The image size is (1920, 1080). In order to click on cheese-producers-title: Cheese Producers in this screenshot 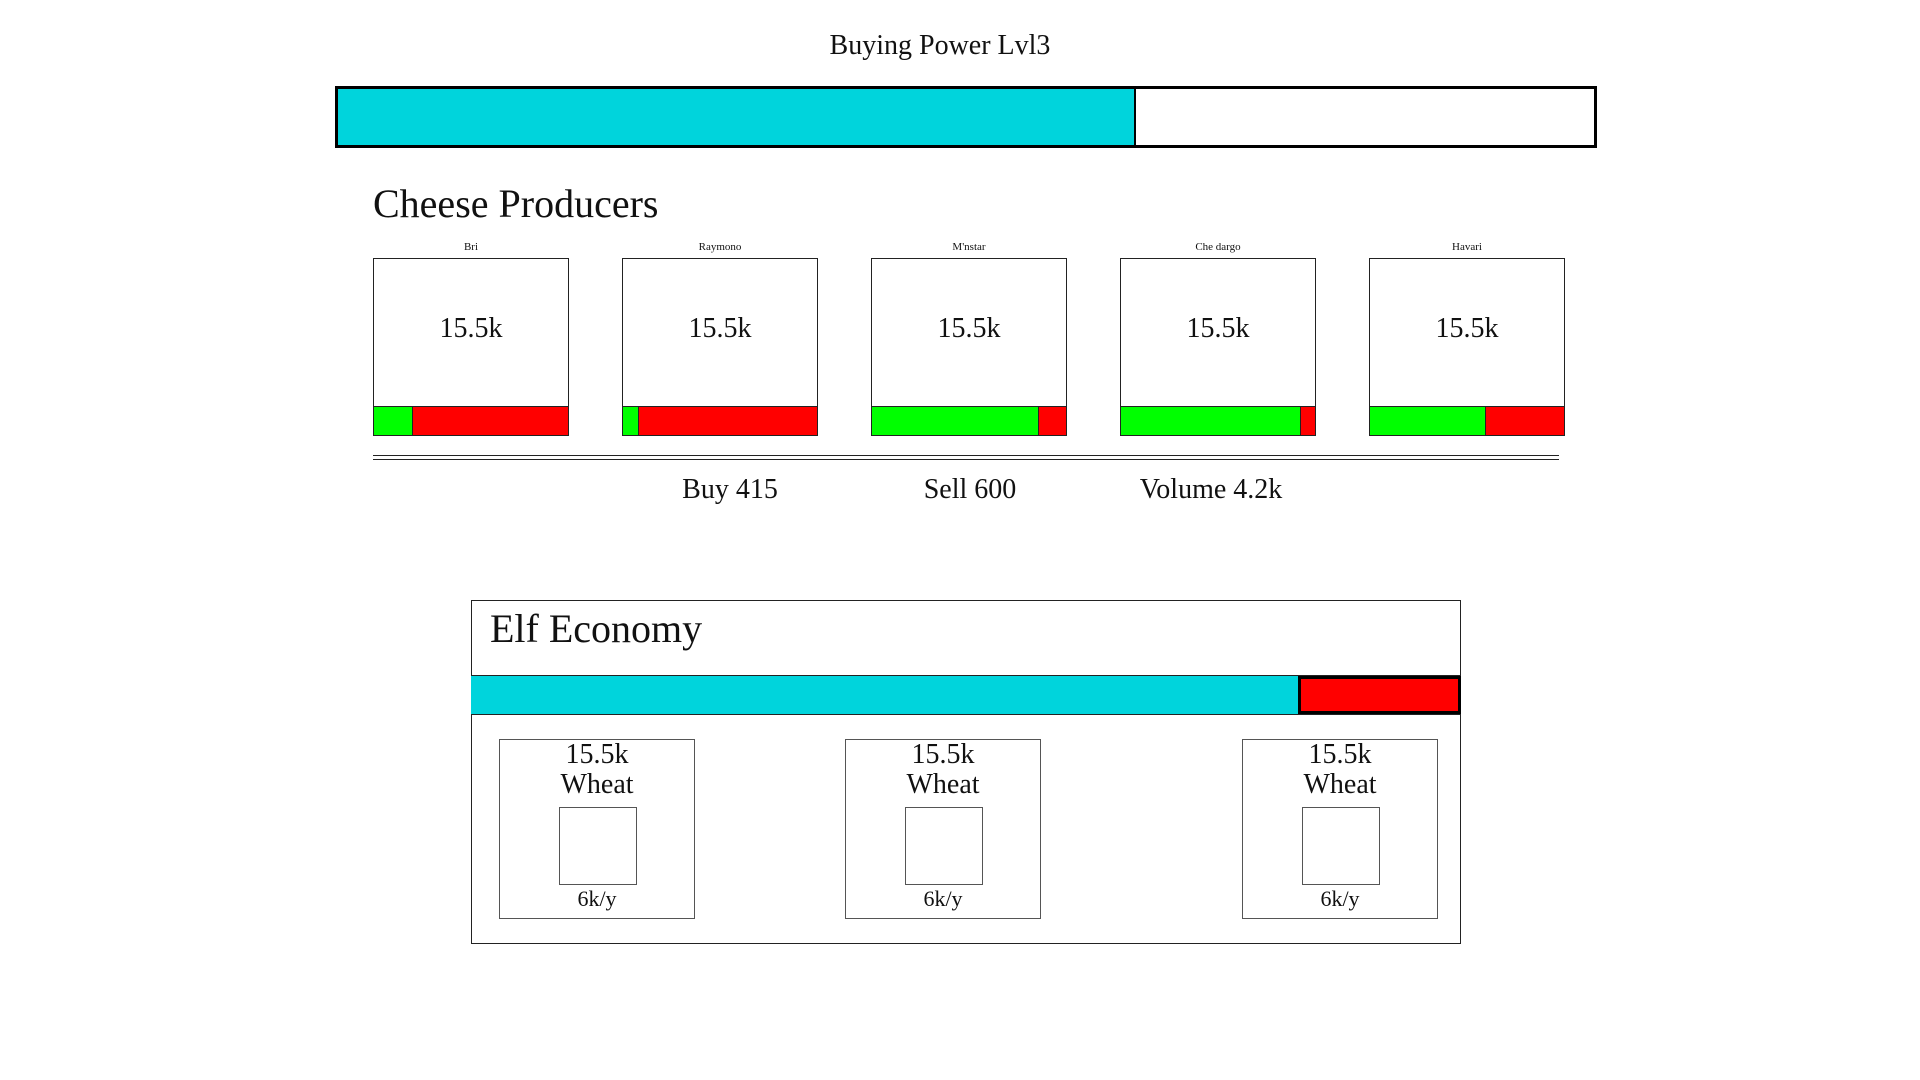, I will do `click(516, 203)`.